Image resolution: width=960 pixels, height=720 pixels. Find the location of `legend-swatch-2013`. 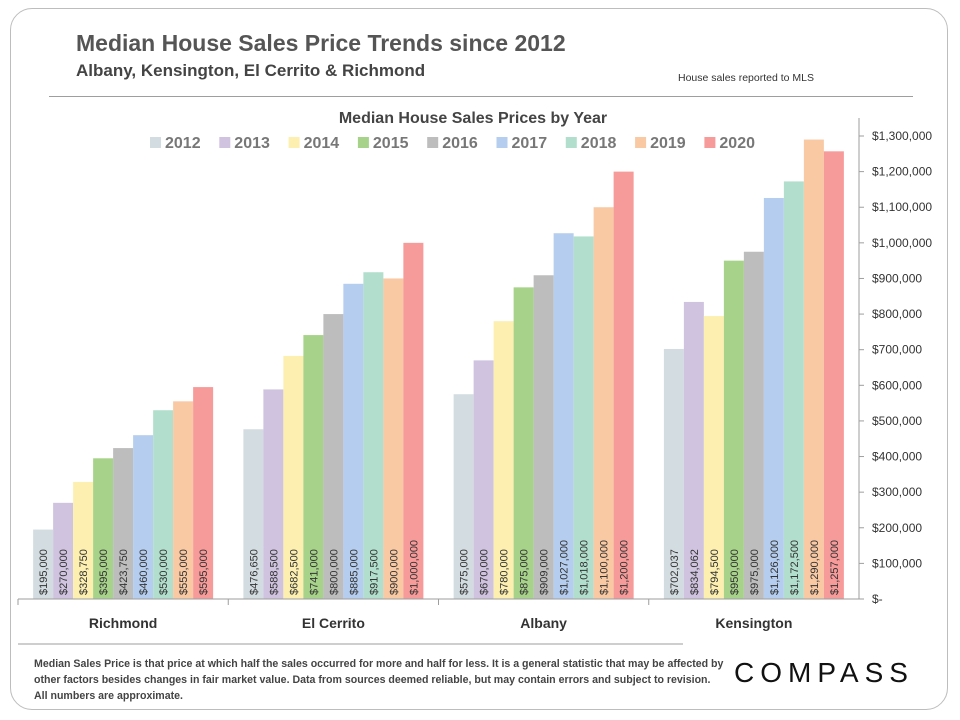

legend-swatch-2013 is located at coordinates (225, 142).